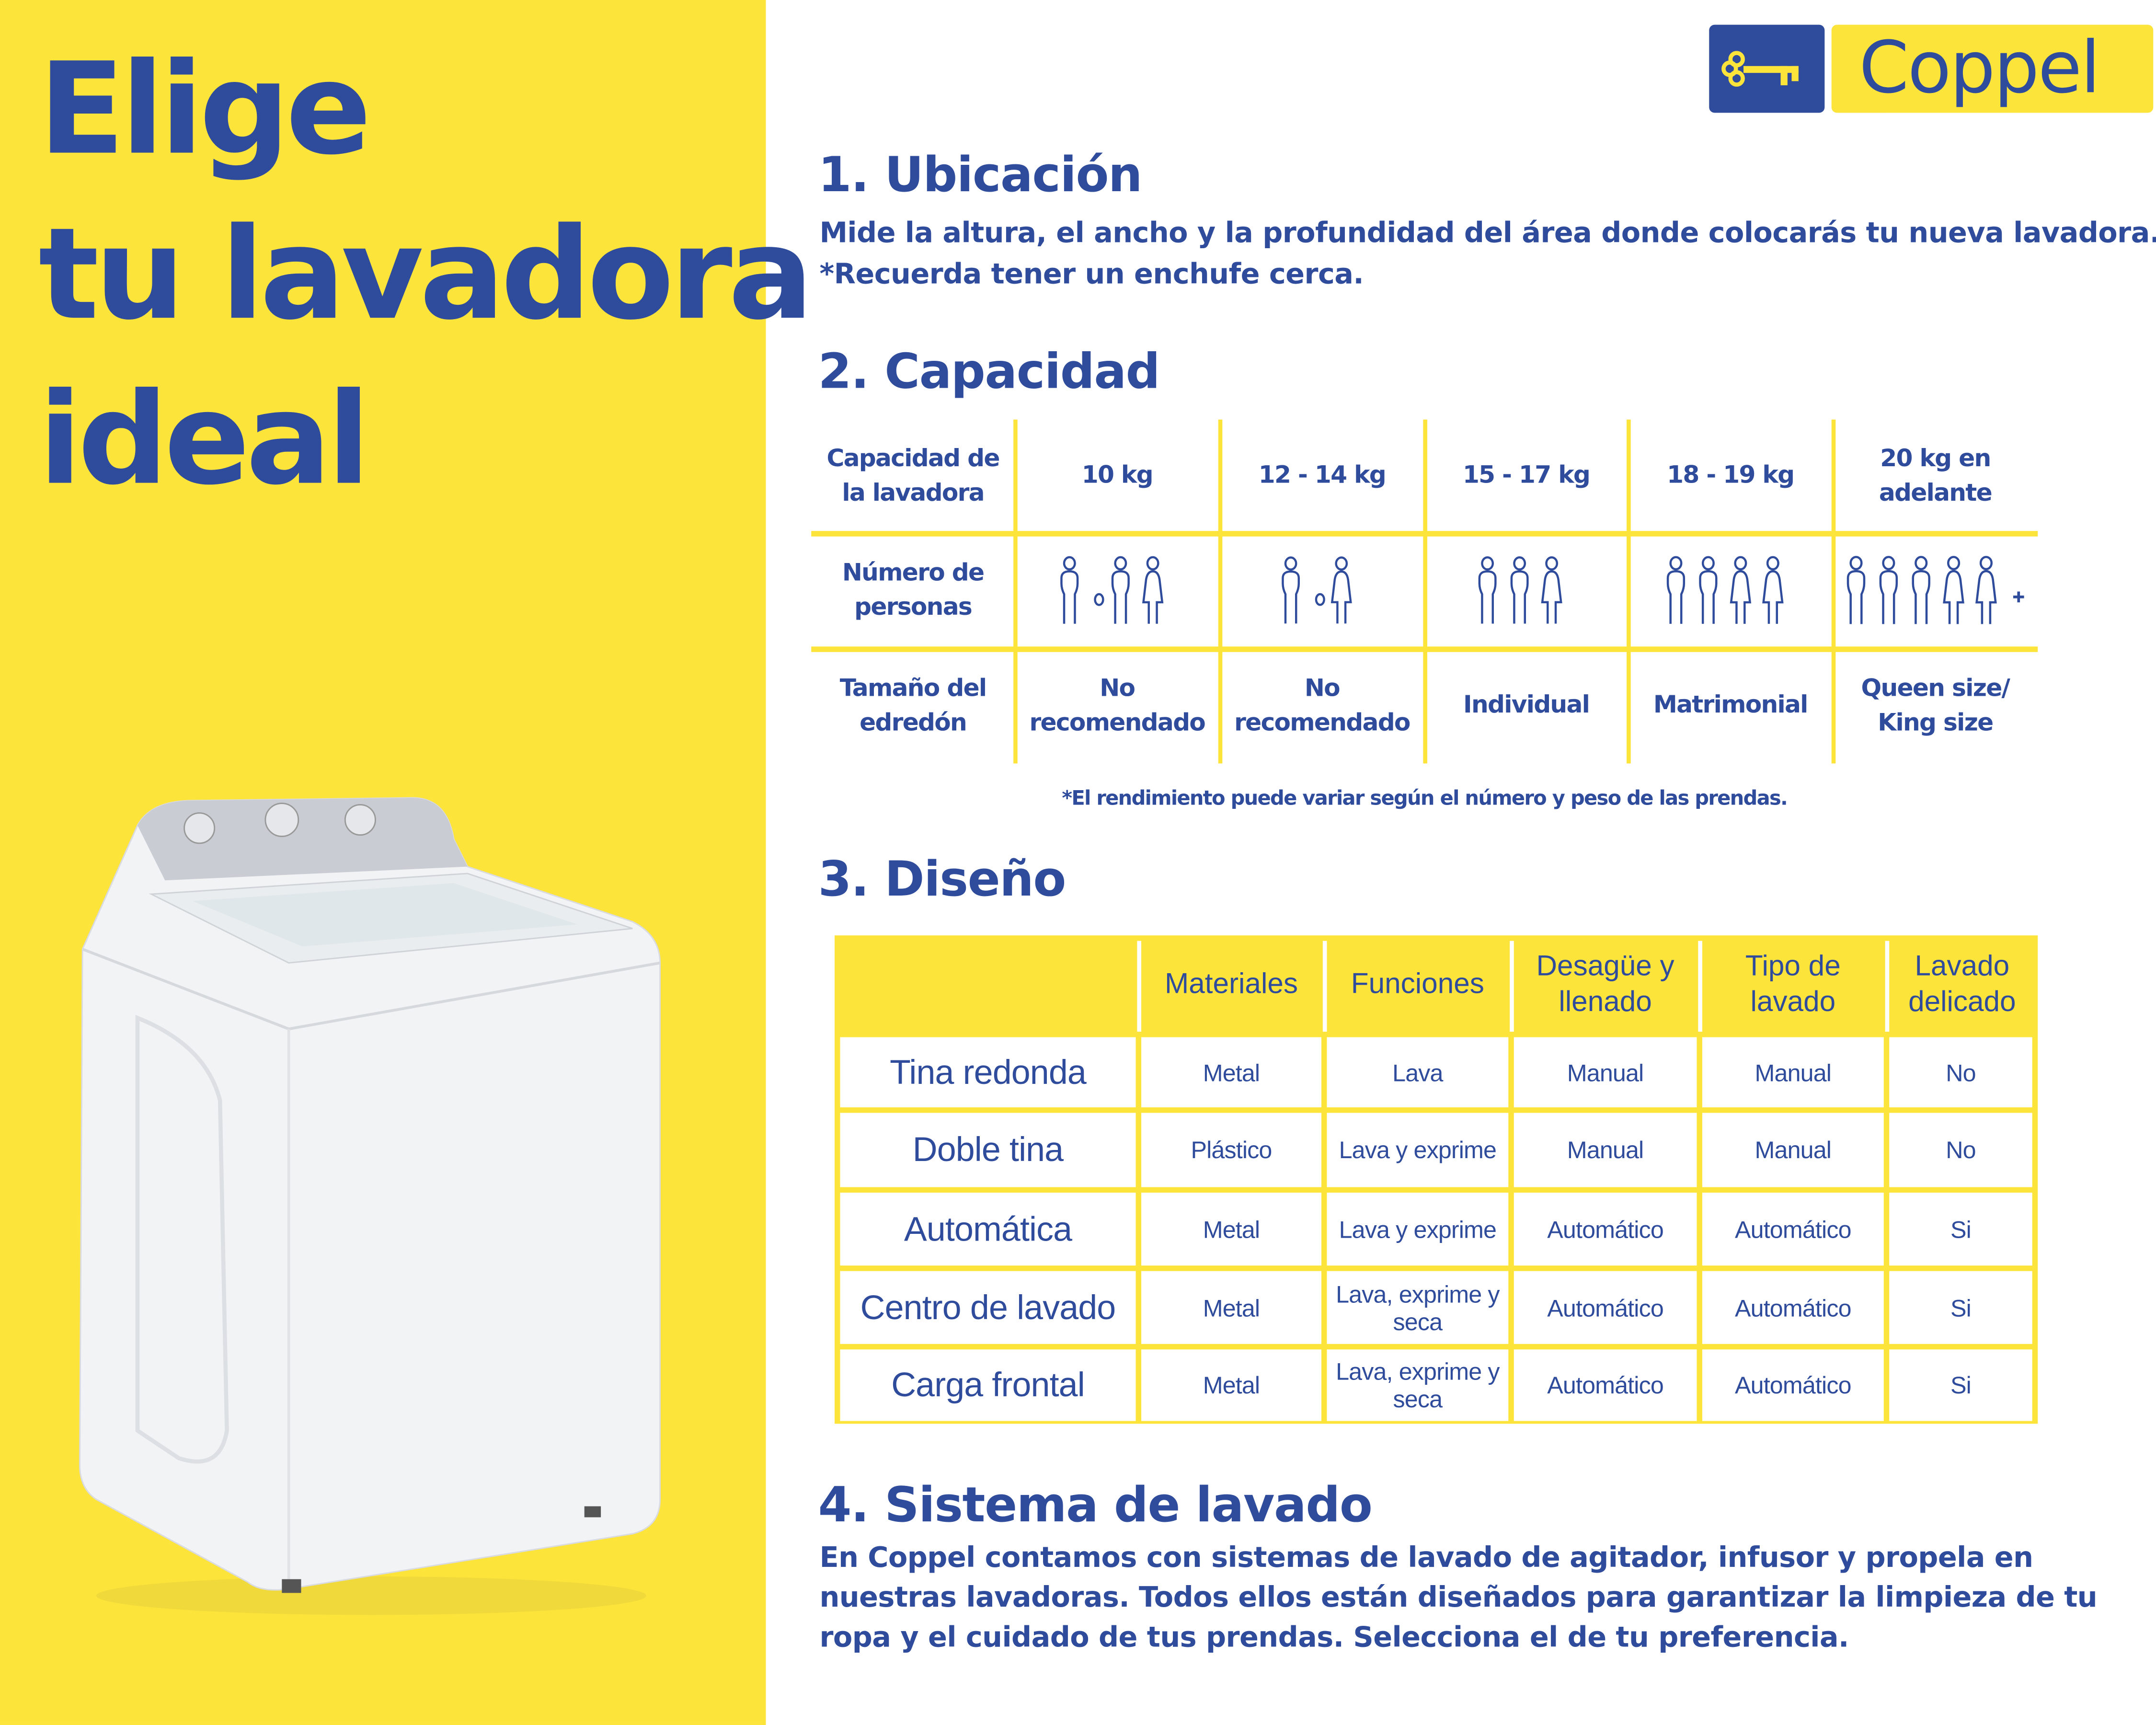 The image size is (2156, 1725). What do you see at coordinates (1095, 1506) in the screenshot?
I see `section-heading-sistema: 4. Sistema de lavado` at bounding box center [1095, 1506].